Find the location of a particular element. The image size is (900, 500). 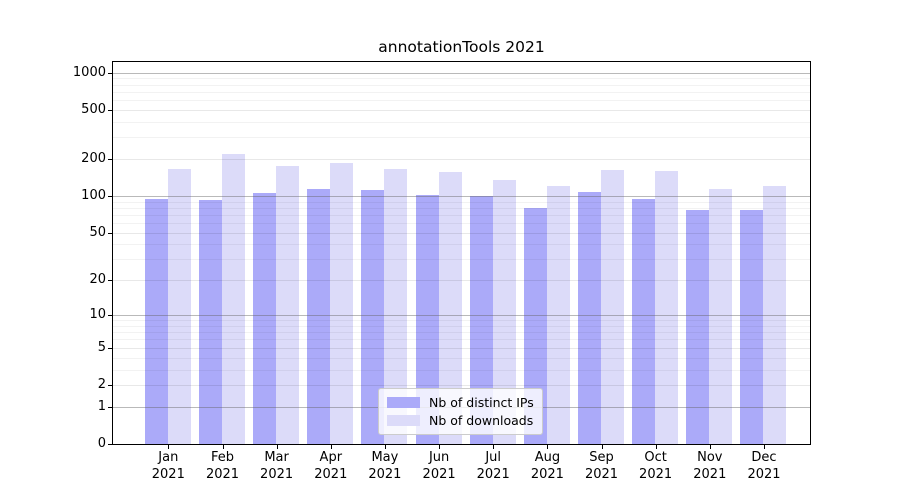

y-tick-label: 500 is located at coordinates (93, 109).